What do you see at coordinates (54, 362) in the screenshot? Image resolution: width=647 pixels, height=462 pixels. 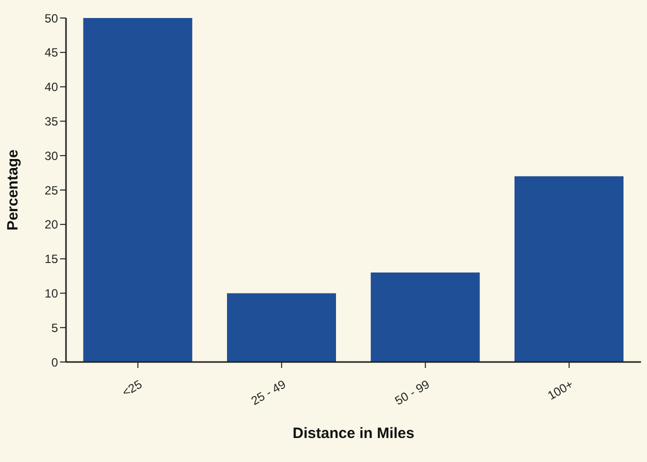 I see `y-tick-label: 0` at bounding box center [54, 362].